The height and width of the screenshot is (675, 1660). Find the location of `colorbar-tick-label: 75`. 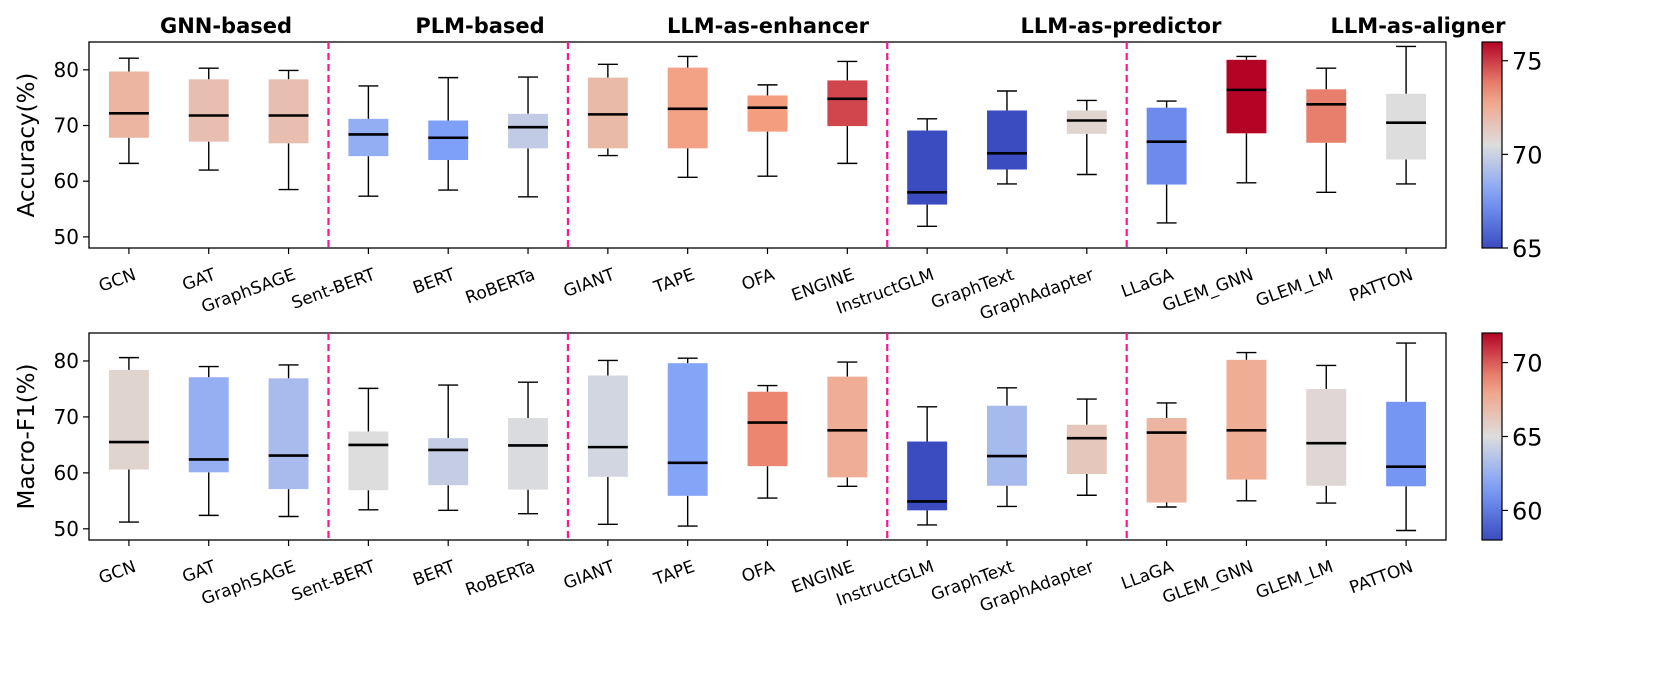

colorbar-tick-label: 75 is located at coordinates (1527, 62).